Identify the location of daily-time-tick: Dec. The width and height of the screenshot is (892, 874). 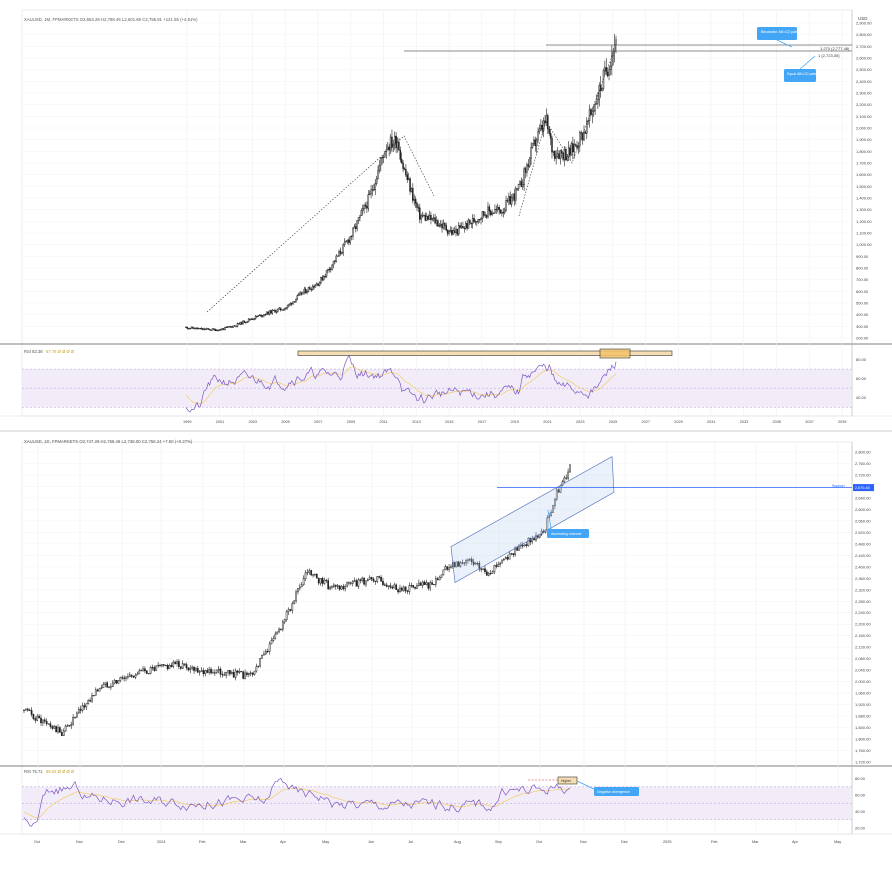
(624, 842).